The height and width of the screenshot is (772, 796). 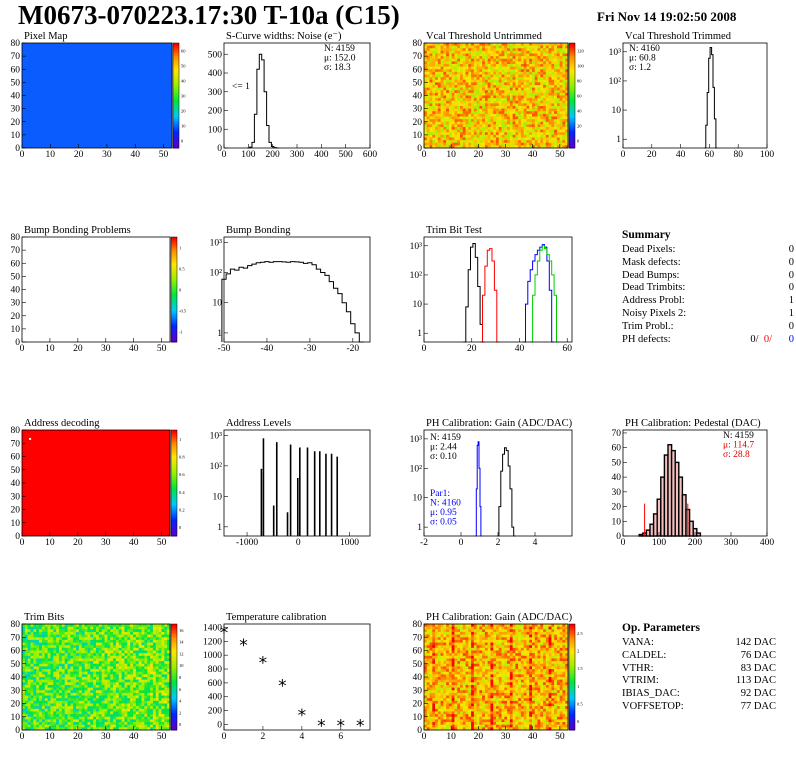 I want to click on y-tick-label: 50, so click(x=16, y=83).